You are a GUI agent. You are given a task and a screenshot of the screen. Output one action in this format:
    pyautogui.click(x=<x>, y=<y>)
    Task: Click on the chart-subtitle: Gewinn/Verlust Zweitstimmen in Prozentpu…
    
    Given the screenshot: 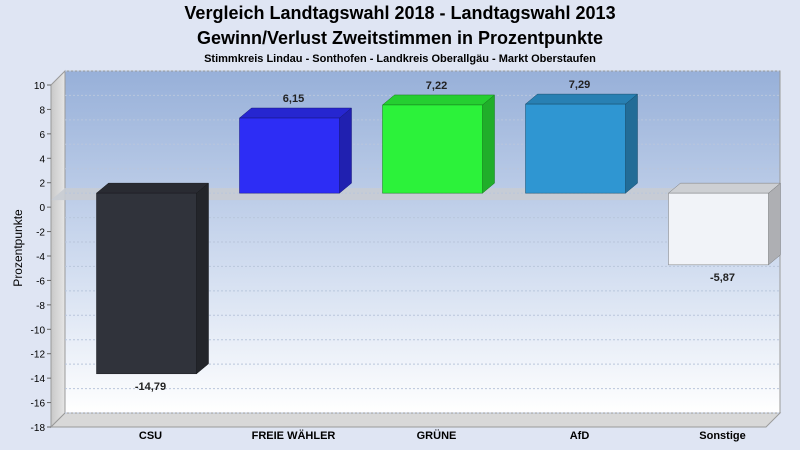 What is the action you would take?
    pyautogui.click(x=400, y=38)
    